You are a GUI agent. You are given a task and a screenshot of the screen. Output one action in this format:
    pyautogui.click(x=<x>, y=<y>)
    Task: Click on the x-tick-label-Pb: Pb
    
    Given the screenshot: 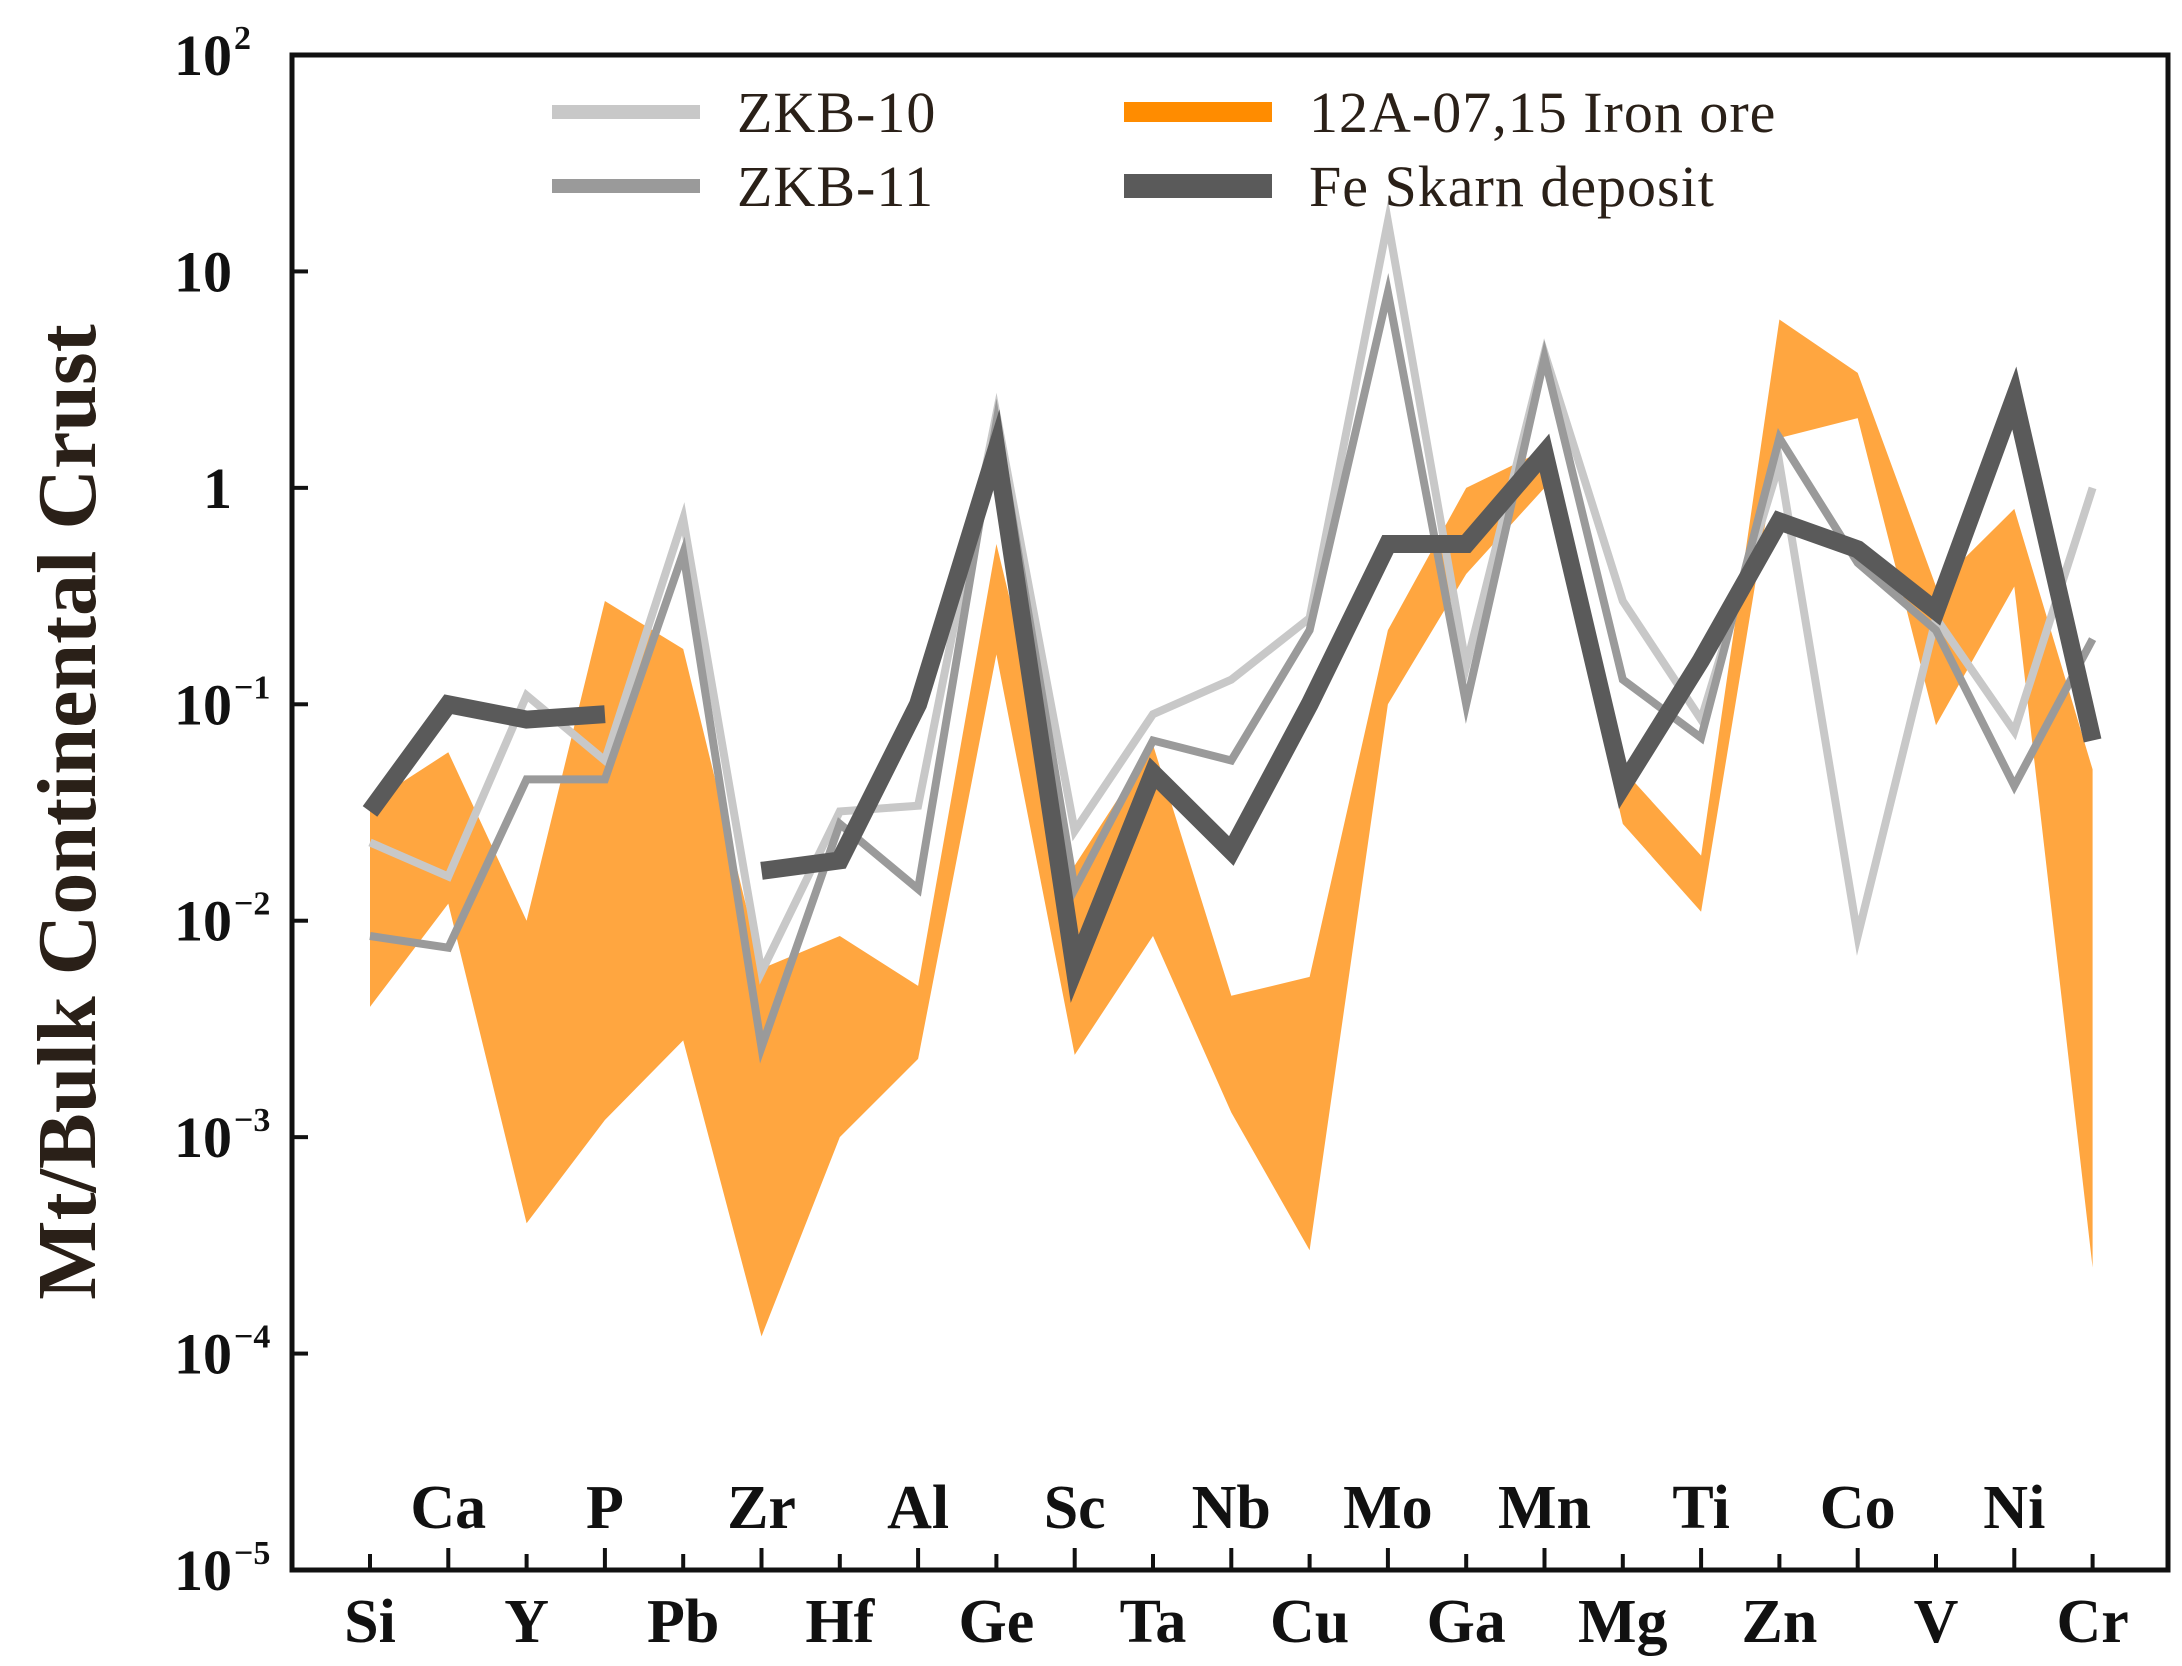 What is the action you would take?
    pyautogui.click(x=683, y=1622)
    